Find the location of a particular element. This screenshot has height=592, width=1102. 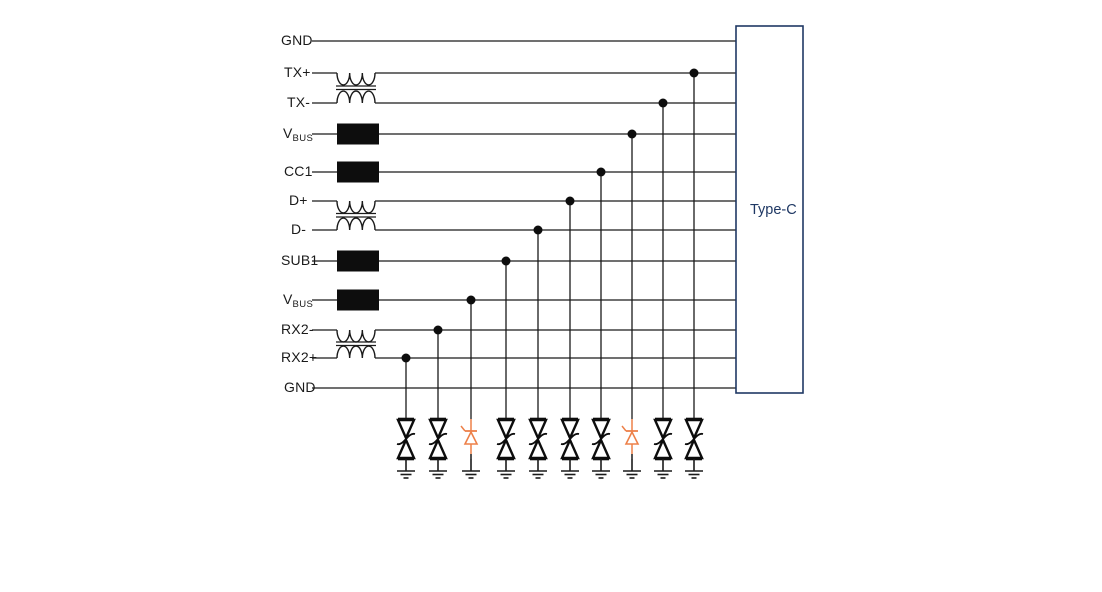

tvs-diode-cc1-upper-triangle is located at coordinates (601, 429).